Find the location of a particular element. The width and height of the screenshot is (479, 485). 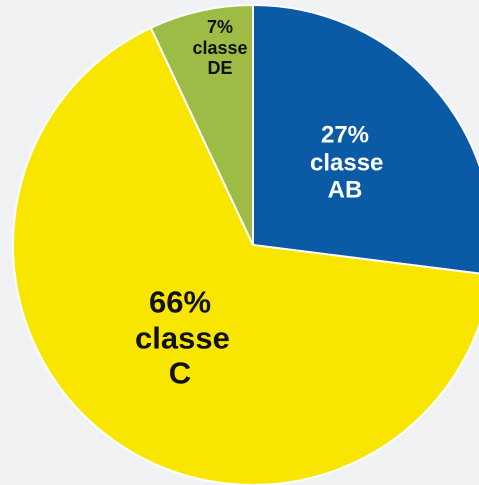

slice-label: 27% classe AB is located at coordinates (347, 163).